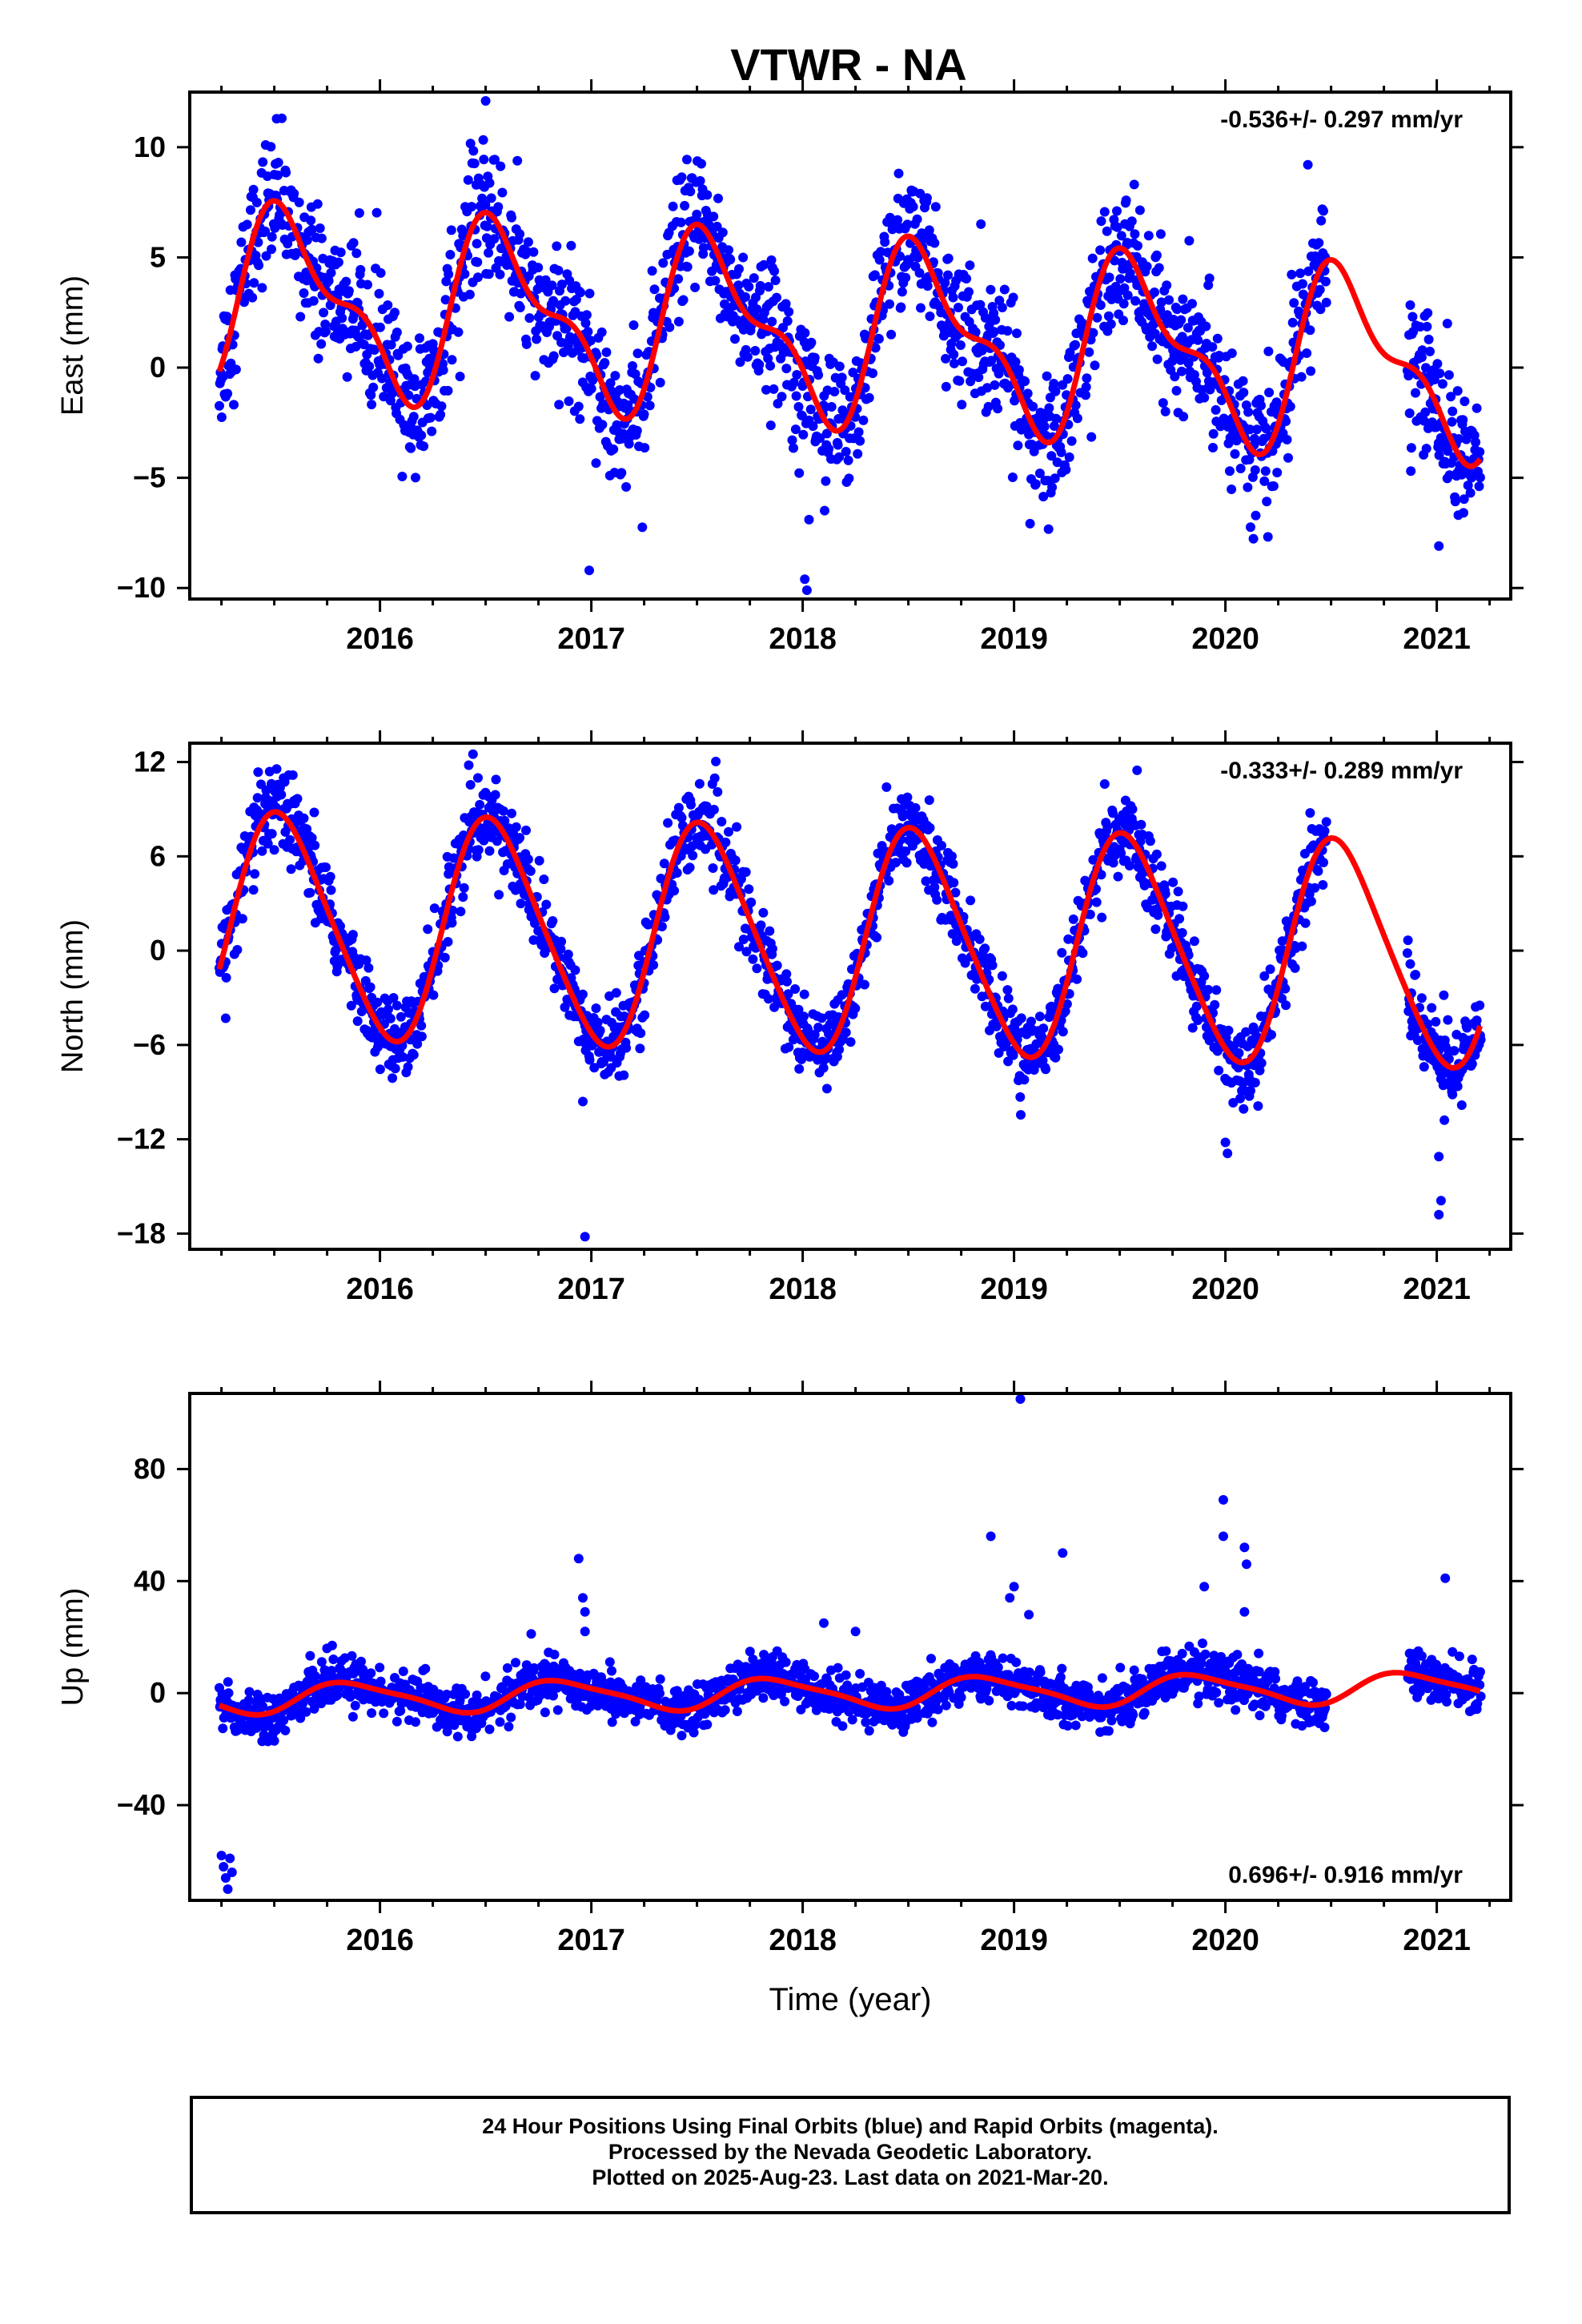 The width and height of the screenshot is (1582, 2324). What do you see at coordinates (1225, 639) in the screenshot?
I see `x-tick-label: 2020` at bounding box center [1225, 639].